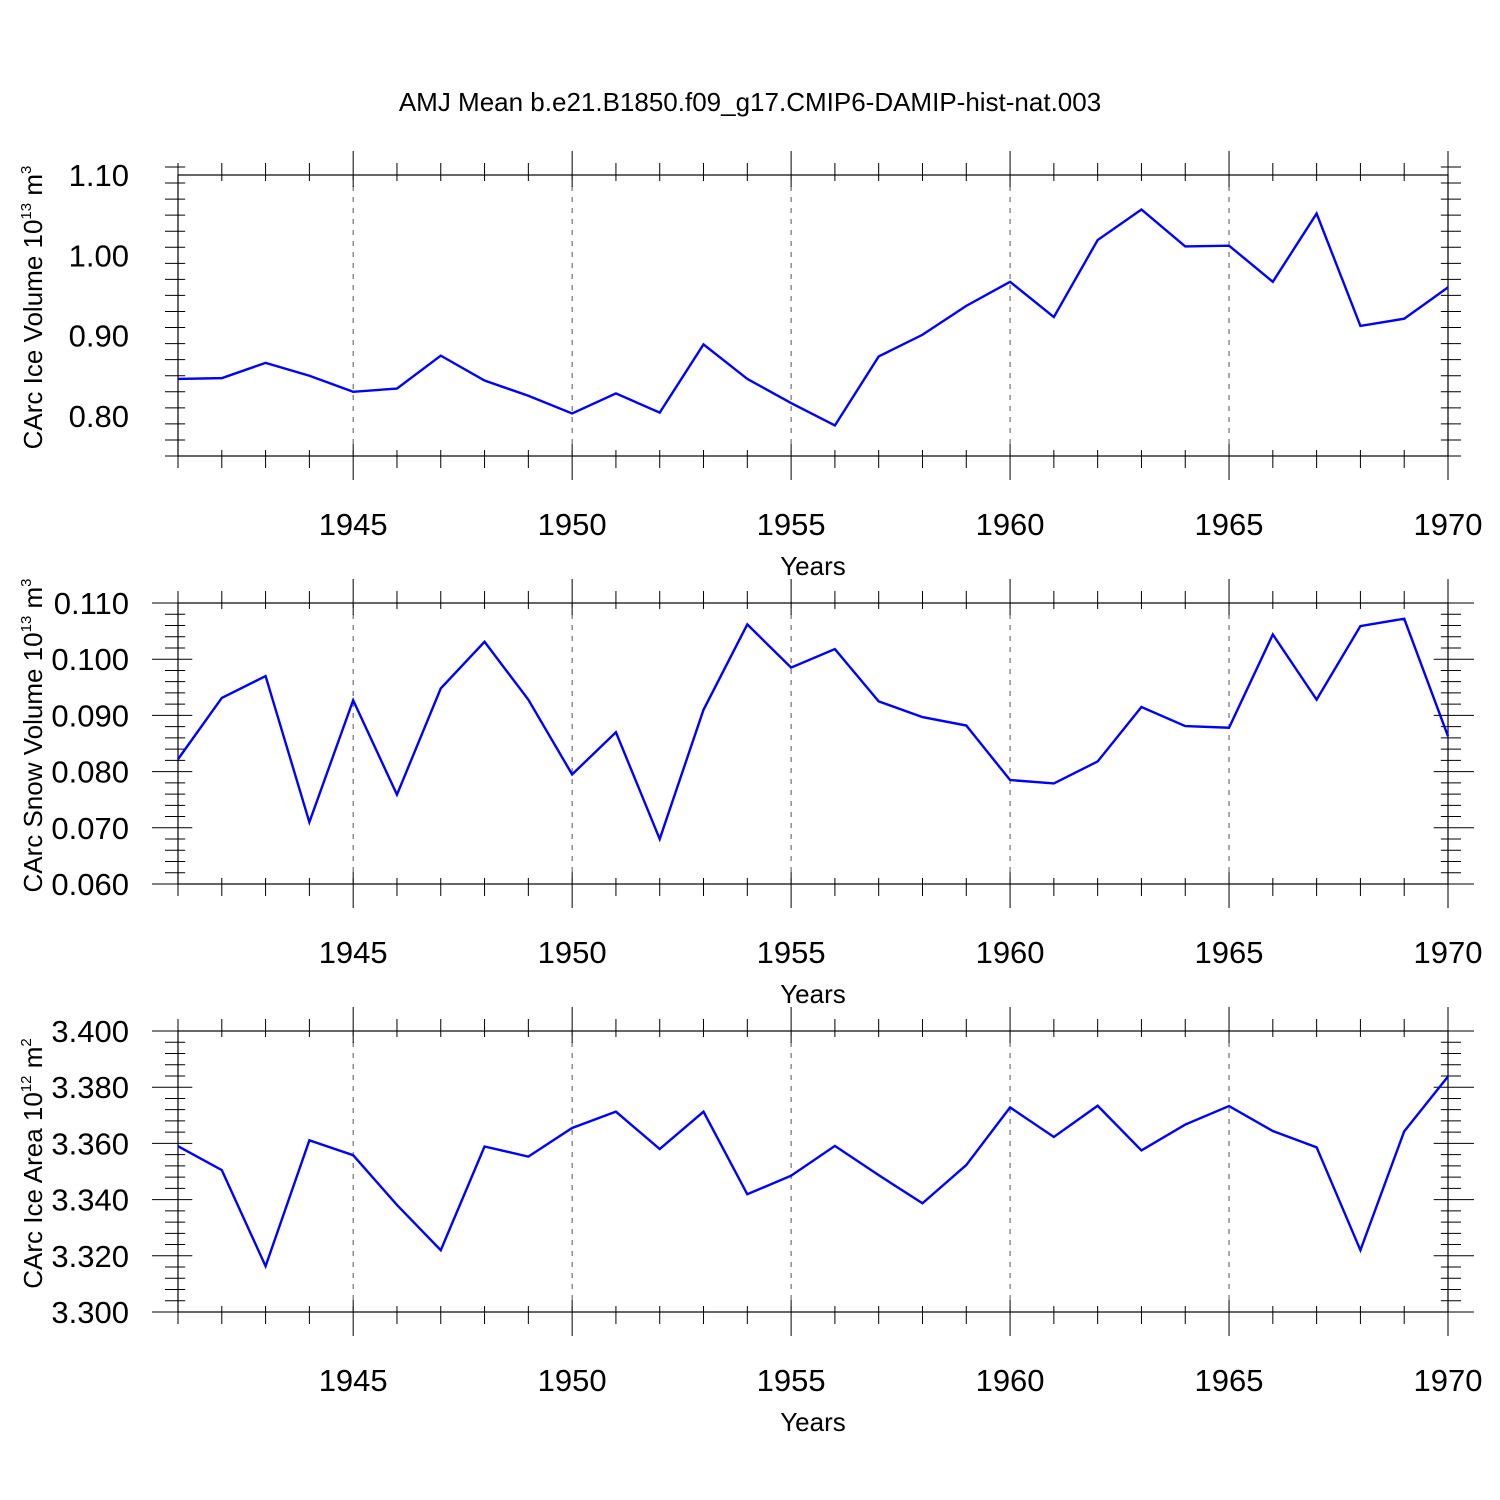 The image size is (1500, 1500). Describe the element at coordinates (33, 1190) in the screenshot. I see `y-axis-label-text: CArc Ice Area 10` at that location.